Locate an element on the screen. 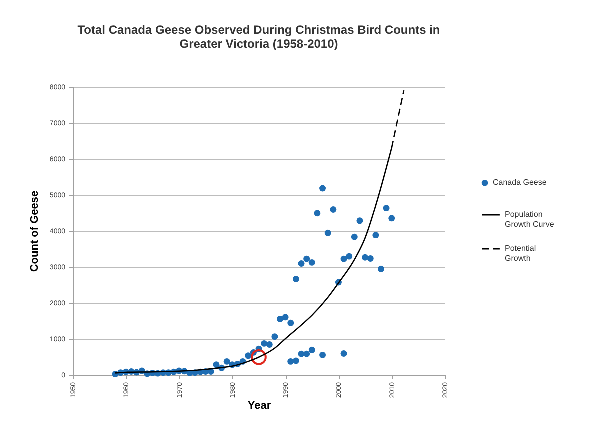 The image size is (590, 437). legend-label: Population Growth Curve is located at coordinates (530, 220).